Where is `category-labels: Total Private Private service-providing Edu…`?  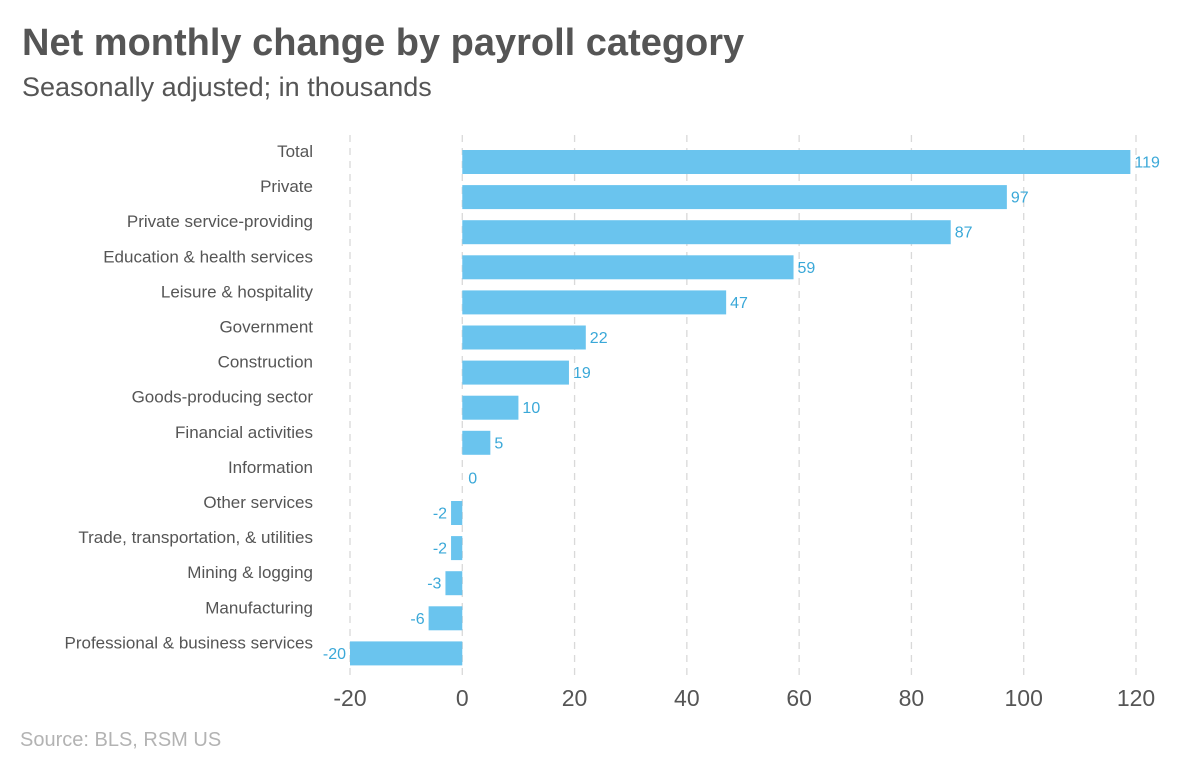 category-labels: Total Private Private service-providing Edu… is located at coordinates (188, 397).